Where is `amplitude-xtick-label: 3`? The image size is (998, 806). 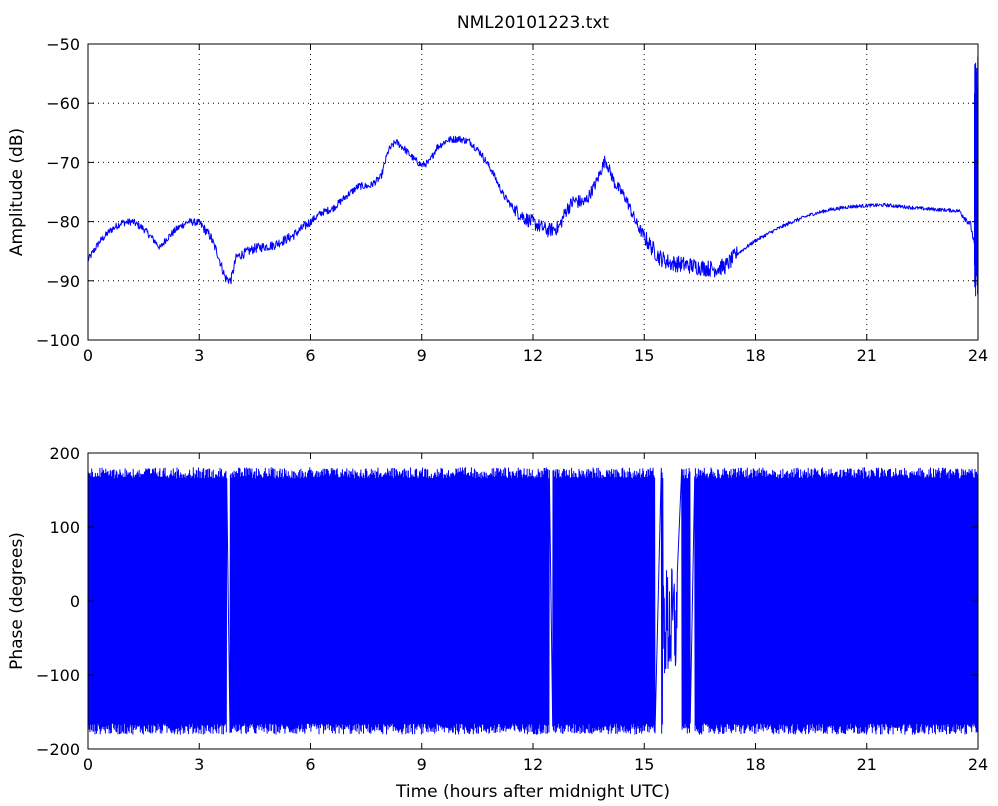 amplitude-xtick-label: 3 is located at coordinates (199, 355).